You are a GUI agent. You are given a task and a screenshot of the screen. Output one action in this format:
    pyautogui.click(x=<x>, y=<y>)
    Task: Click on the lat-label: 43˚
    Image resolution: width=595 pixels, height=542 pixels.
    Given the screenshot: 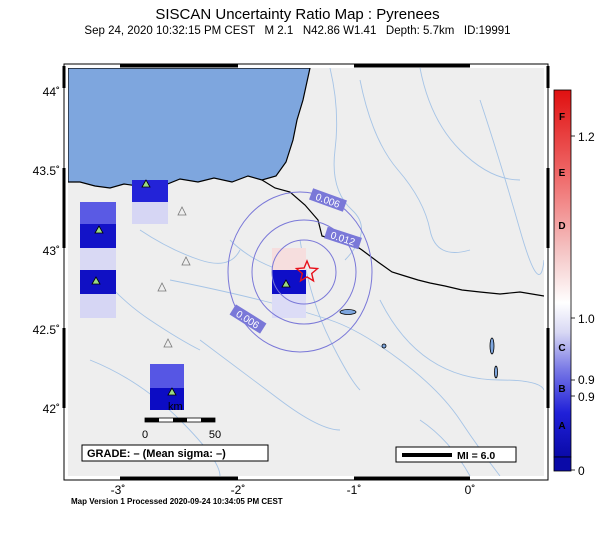 What is the action you would take?
    pyautogui.click(x=51, y=251)
    